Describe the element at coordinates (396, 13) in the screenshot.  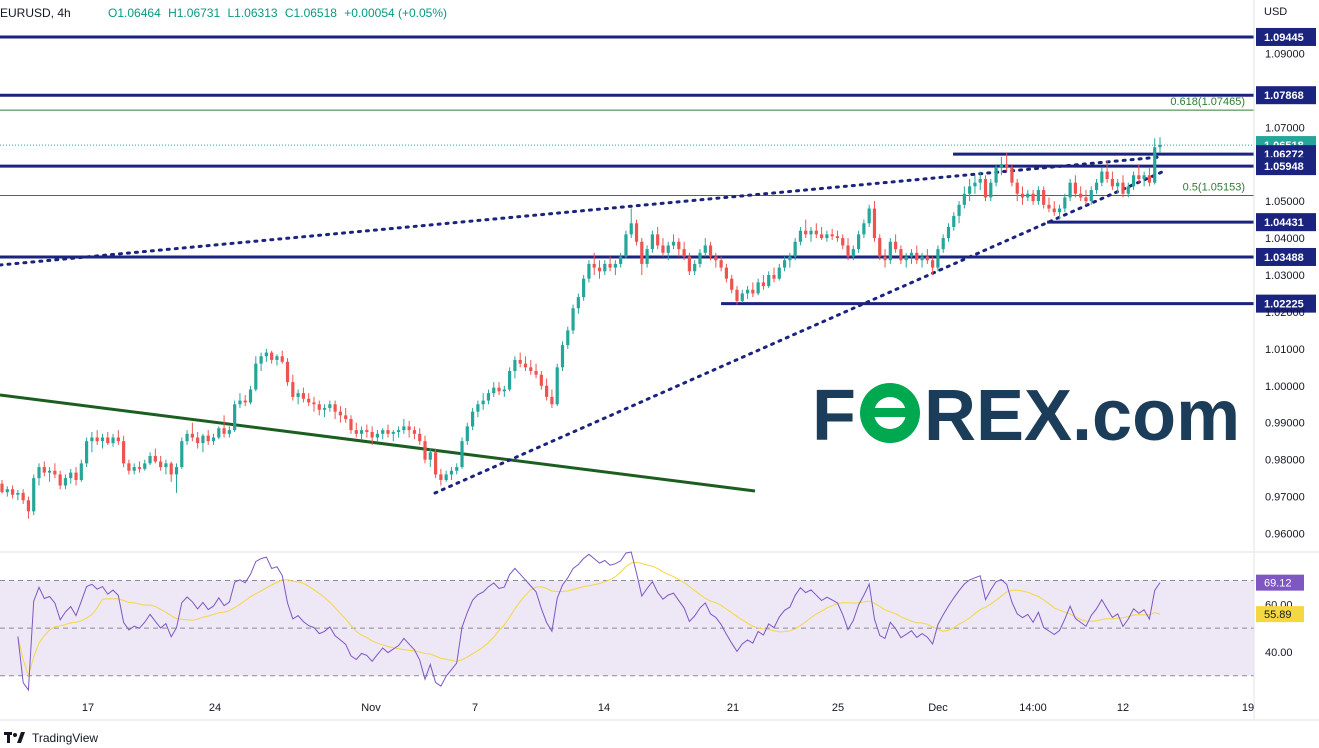
I see `change-value: +0.00054 (+0.05%)` at that location.